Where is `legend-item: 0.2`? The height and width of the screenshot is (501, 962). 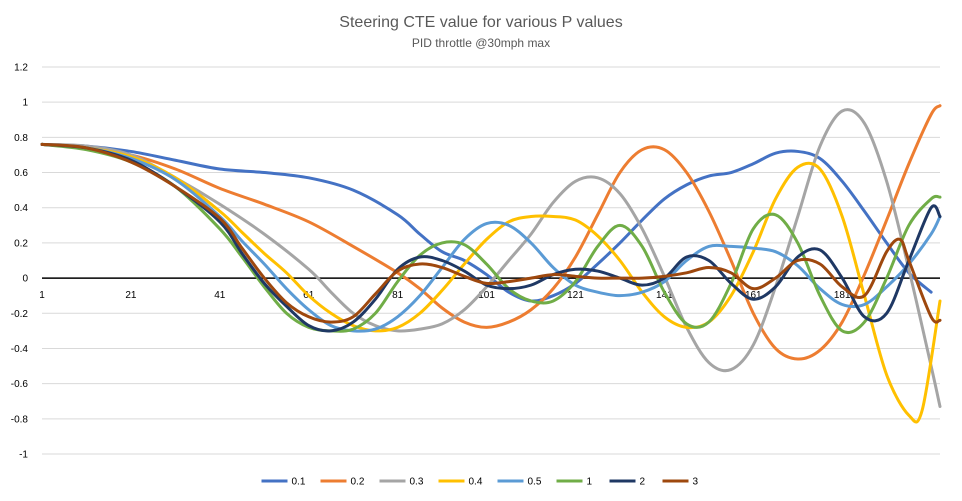 legend-item: 0.2 is located at coordinates (342, 482).